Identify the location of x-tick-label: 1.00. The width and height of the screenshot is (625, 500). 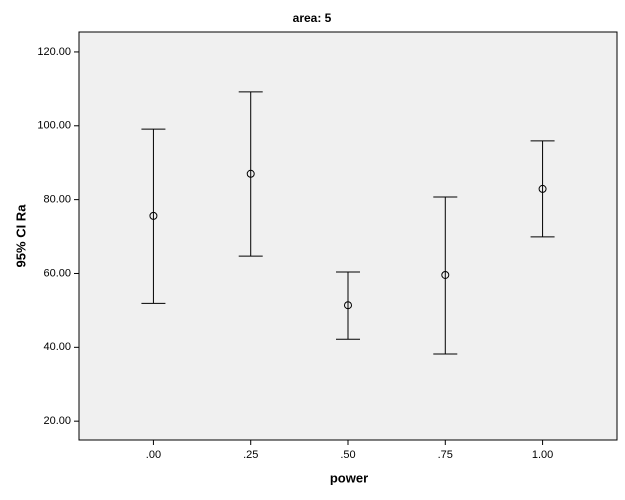
(542, 455).